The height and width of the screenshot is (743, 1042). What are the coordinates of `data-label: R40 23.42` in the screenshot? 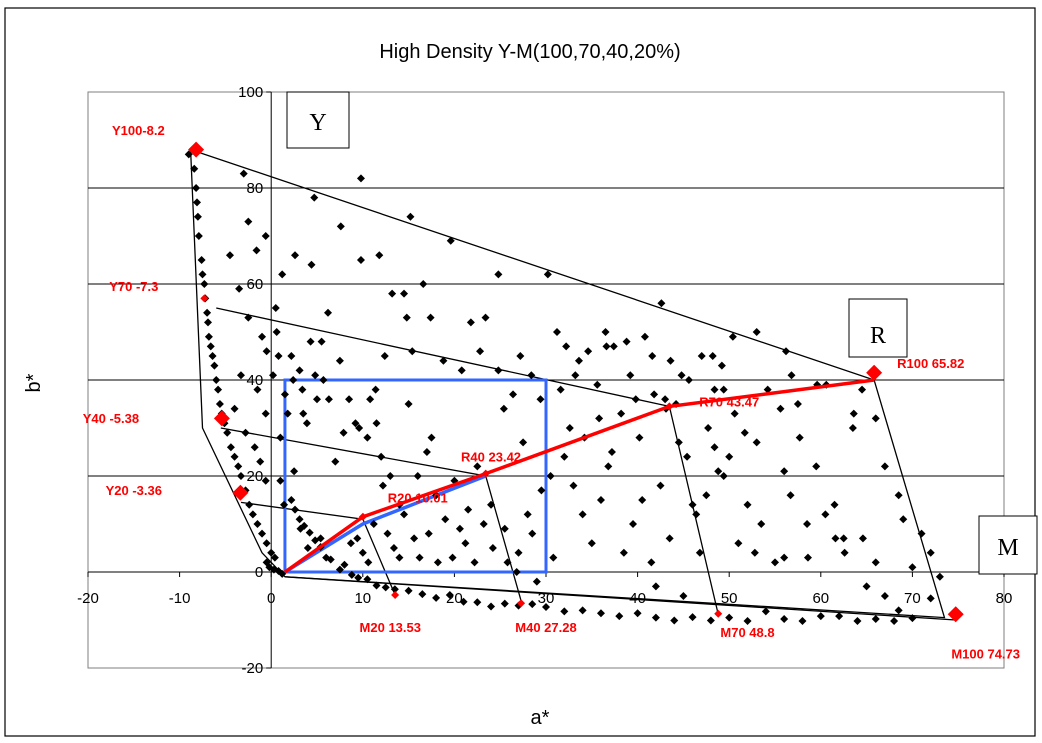 It's located at (491, 457).